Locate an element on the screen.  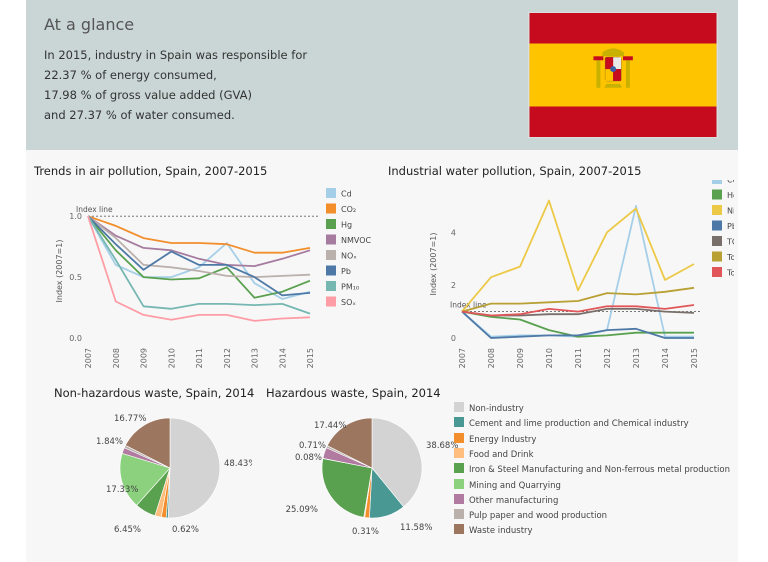
legend-item: Non-industry is located at coordinates (489, 408).